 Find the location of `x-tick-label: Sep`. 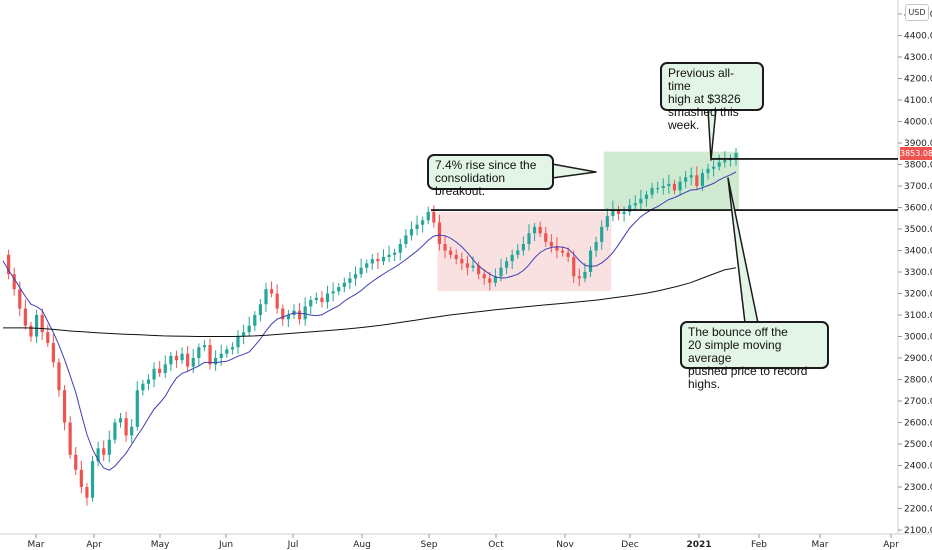

x-tick-label: Sep is located at coordinates (429, 545).